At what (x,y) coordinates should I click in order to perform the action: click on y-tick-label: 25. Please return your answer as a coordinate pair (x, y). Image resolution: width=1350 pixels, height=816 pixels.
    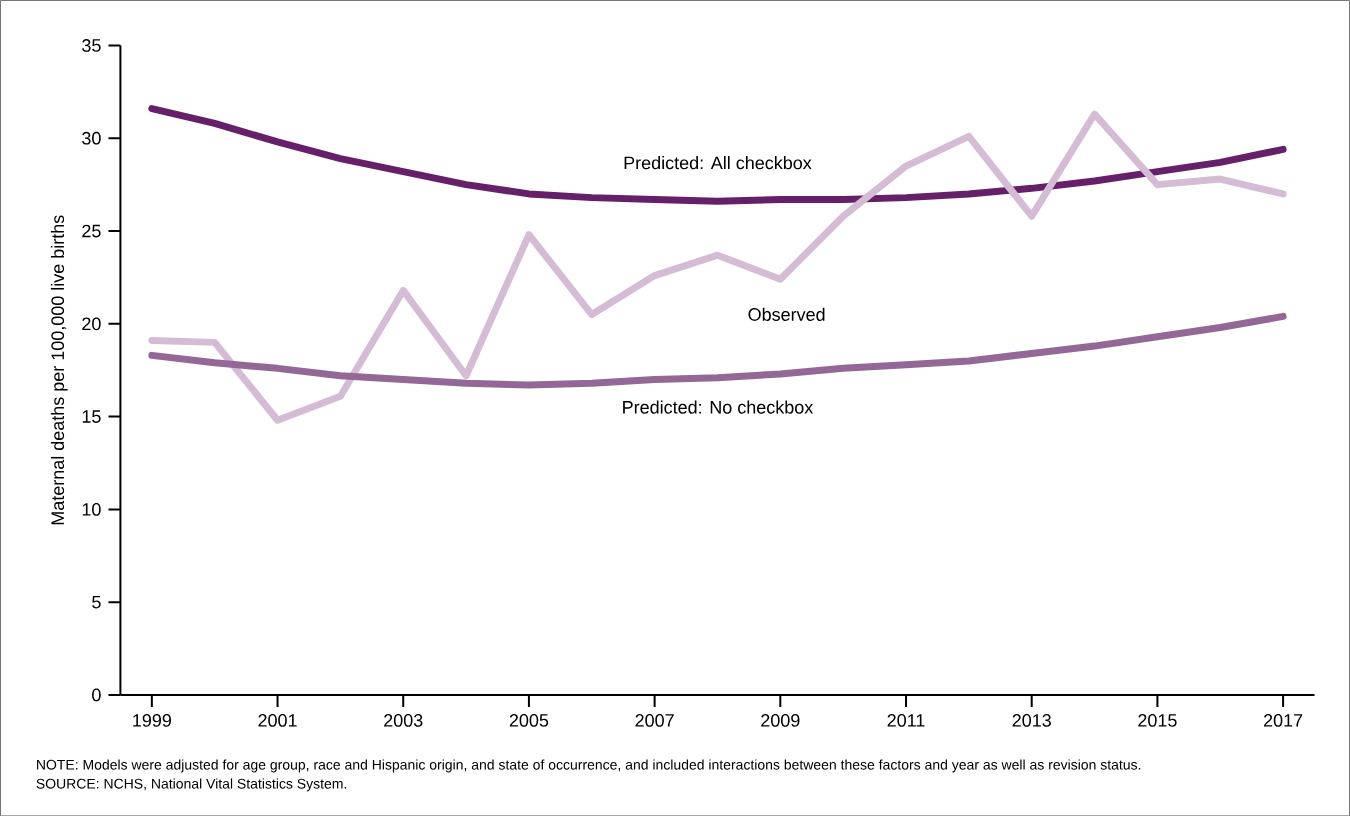
    Looking at the image, I should click on (91, 231).